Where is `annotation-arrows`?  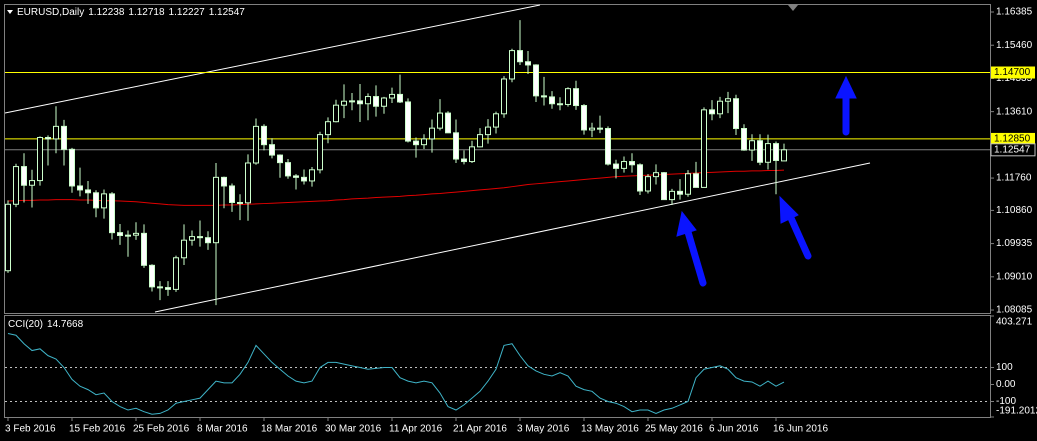 annotation-arrows is located at coordinates (766, 181).